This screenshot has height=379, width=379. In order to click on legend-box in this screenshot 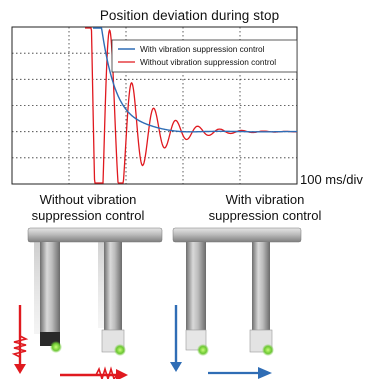, I will do `click(204, 56)`.